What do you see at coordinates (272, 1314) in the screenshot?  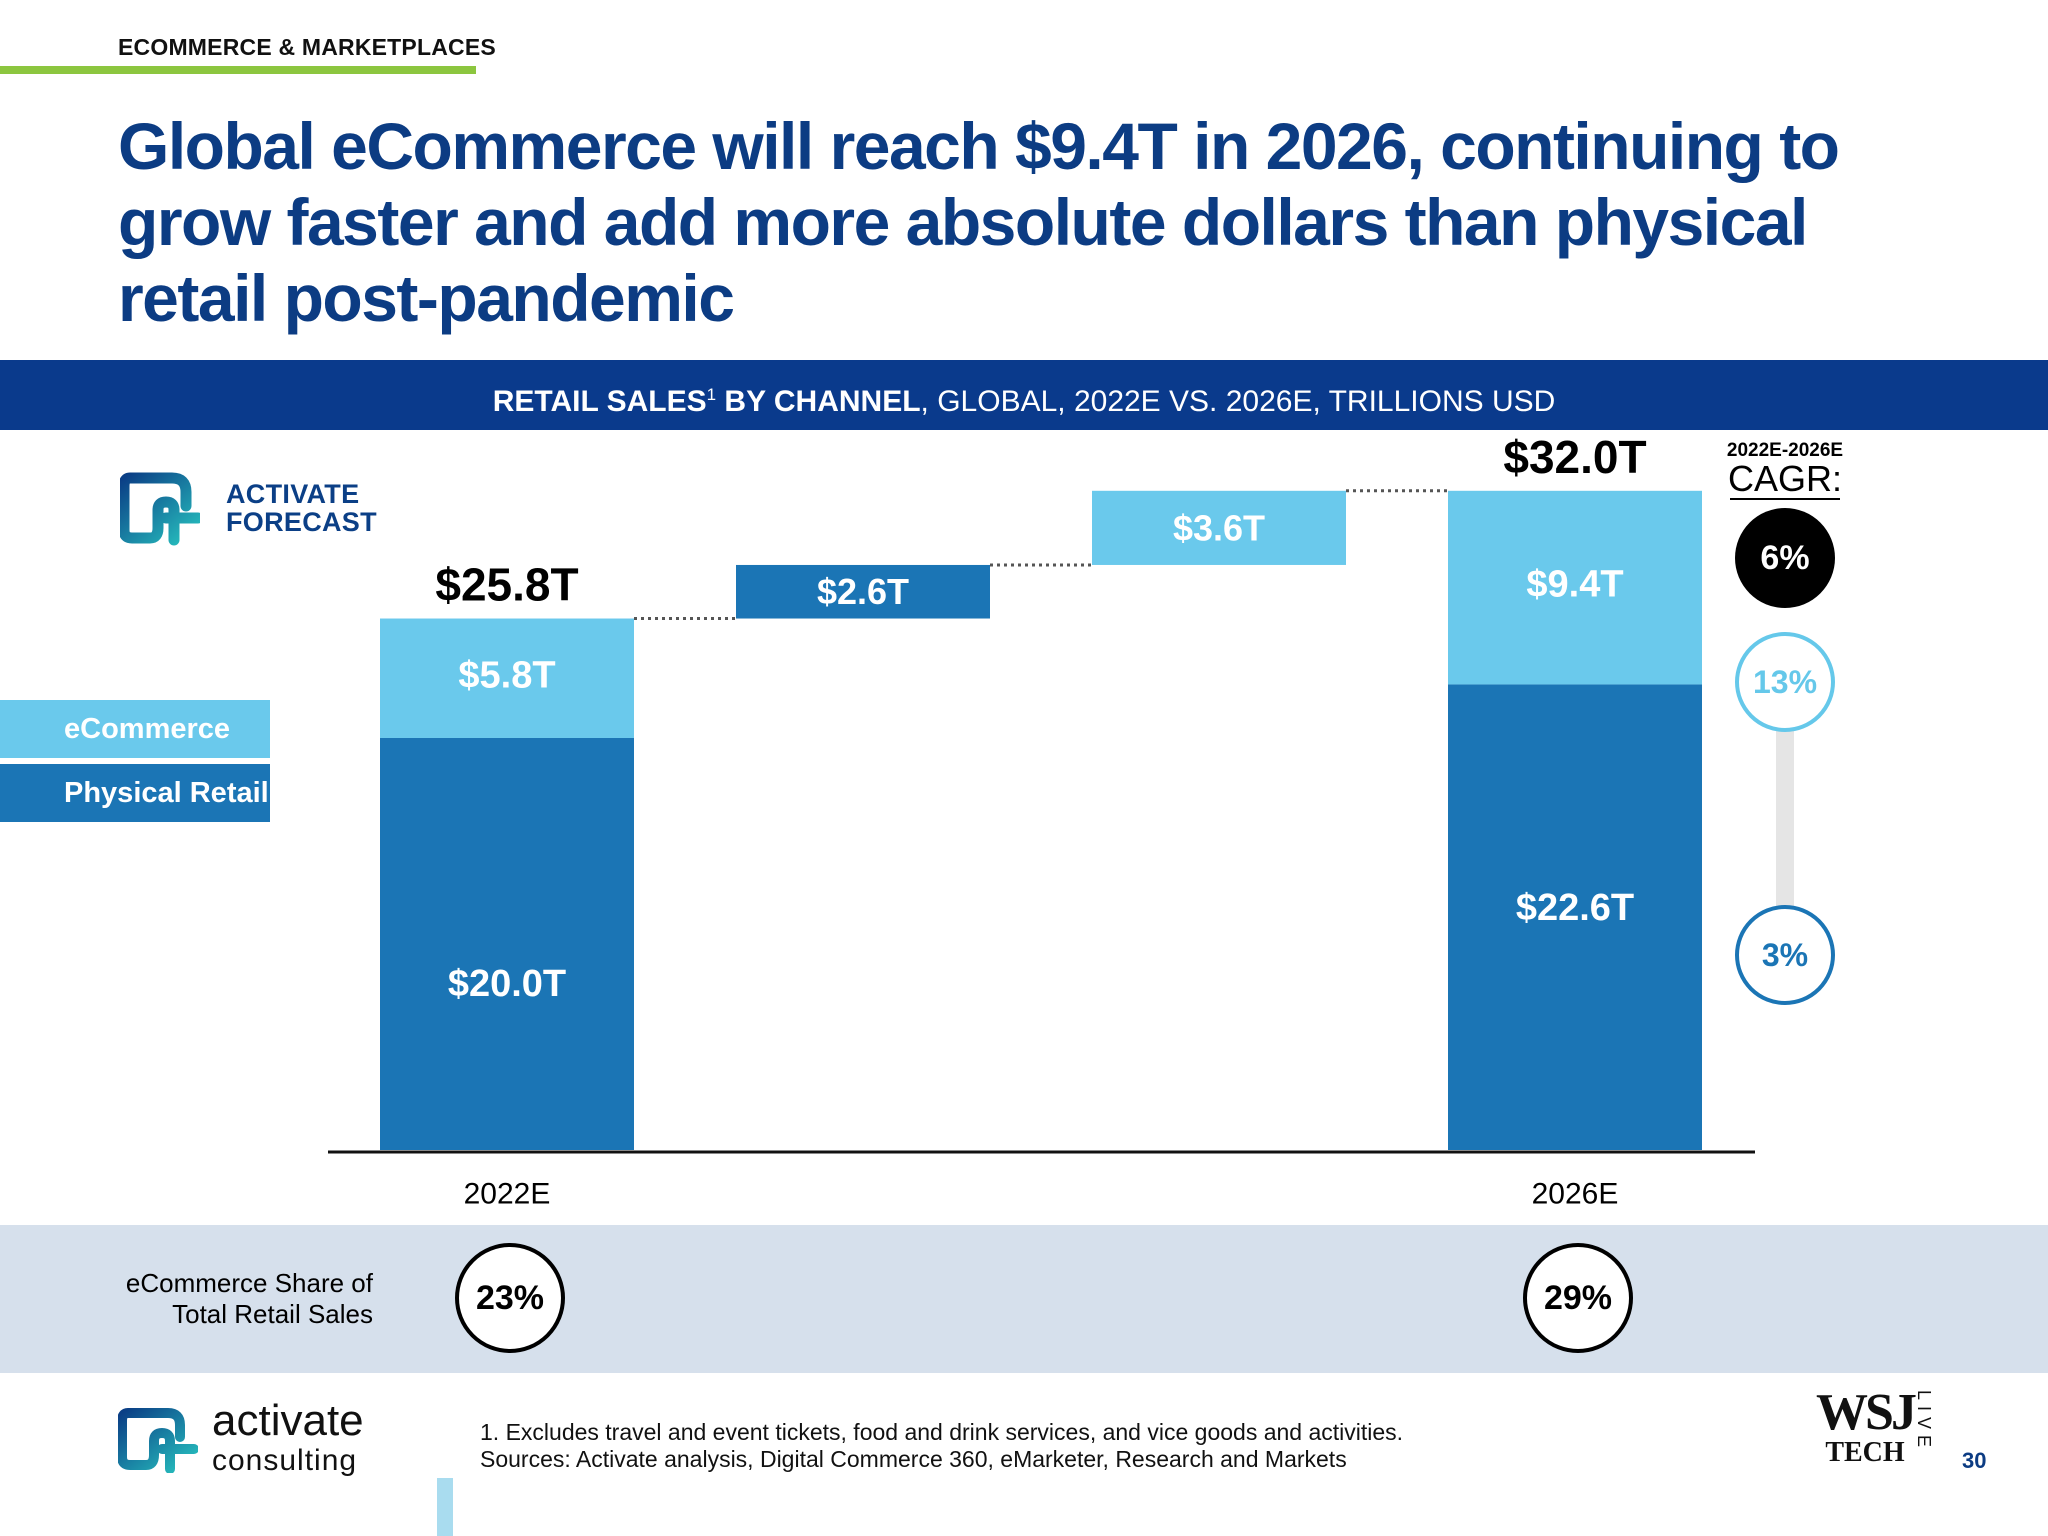 I see `share-label-line2: Total Retail Sales` at bounding box center [272, 1314].